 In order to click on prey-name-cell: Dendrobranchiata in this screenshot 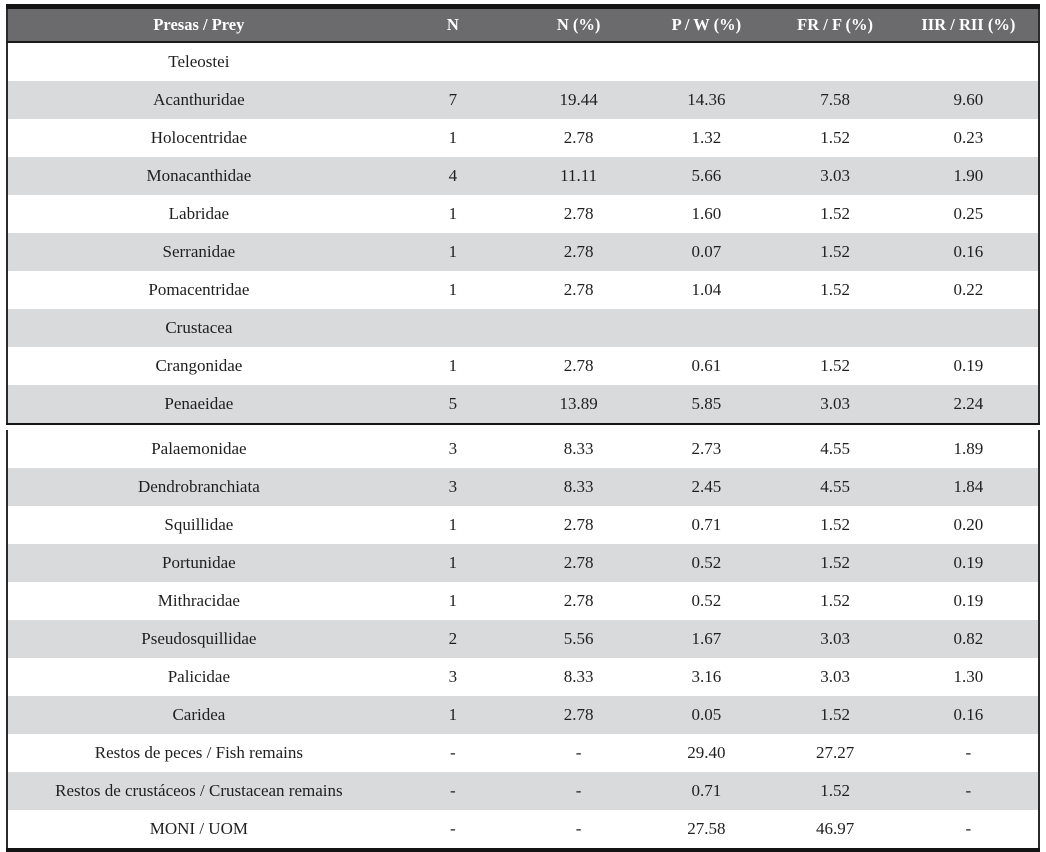, I will do `click(198, 487)`.